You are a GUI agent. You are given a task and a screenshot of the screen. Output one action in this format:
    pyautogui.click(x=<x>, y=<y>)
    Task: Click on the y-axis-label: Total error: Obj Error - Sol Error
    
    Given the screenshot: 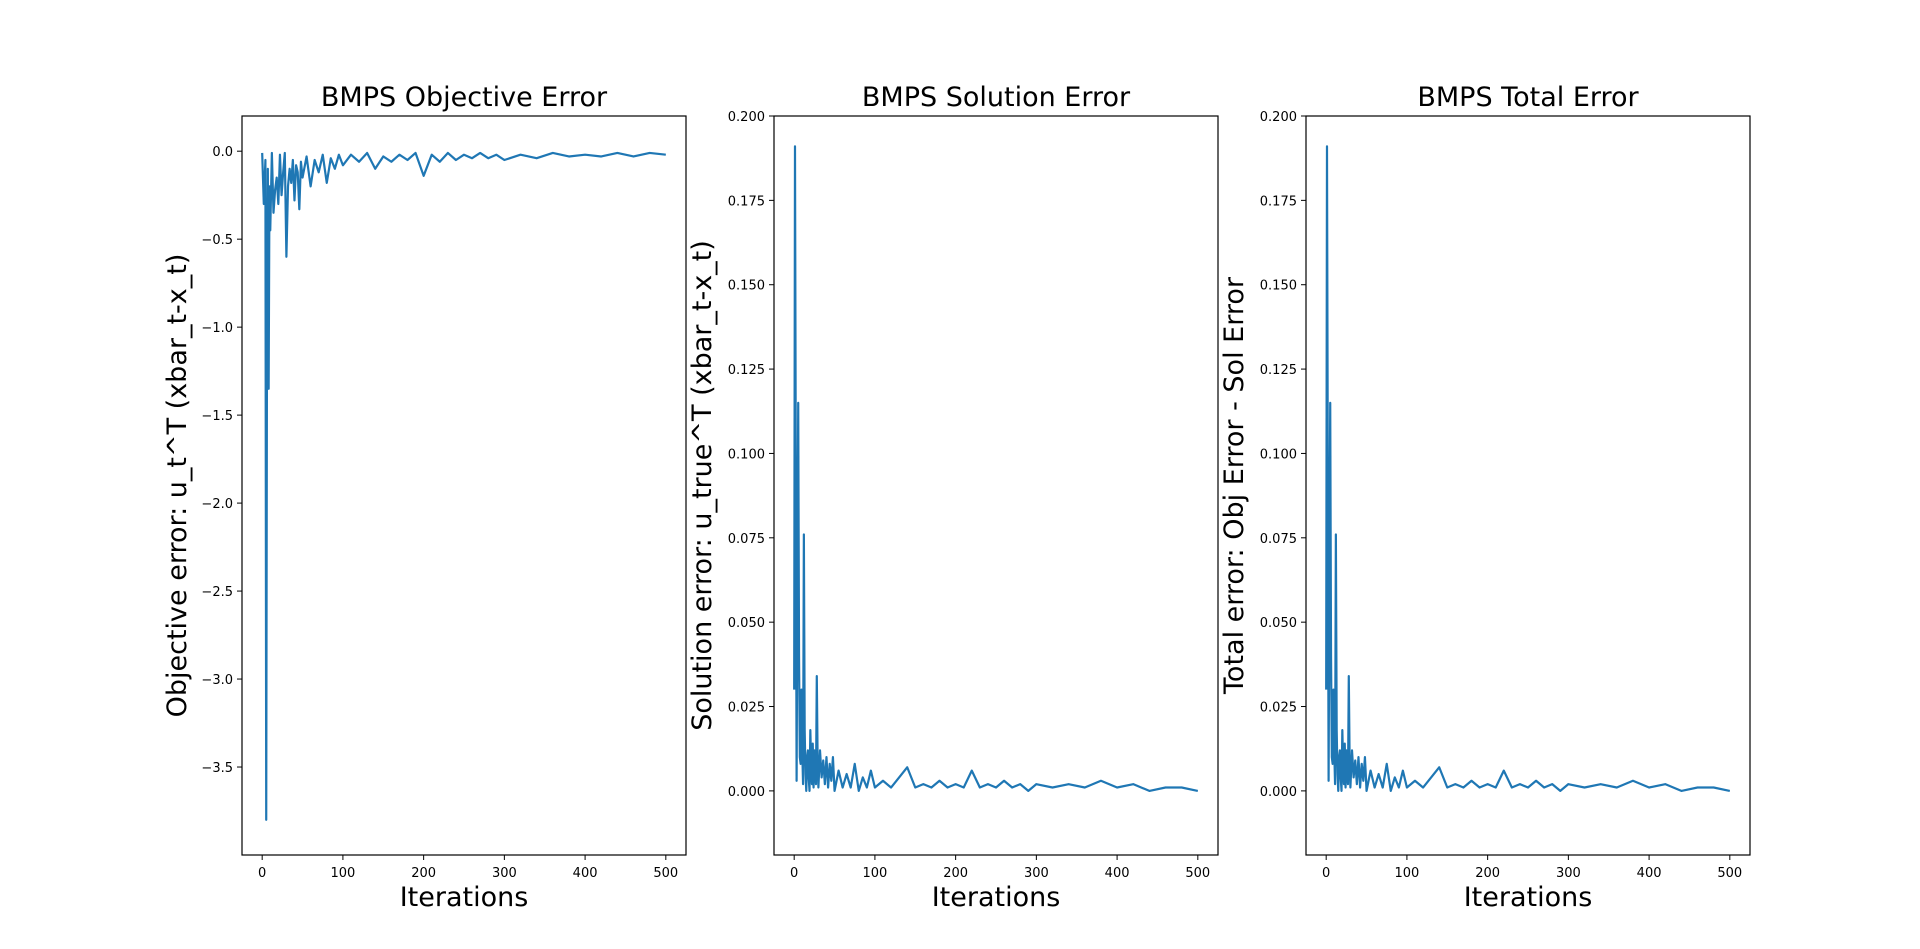 What is the action you would take?
    pyautogui.click(x=1234, y=485)
    